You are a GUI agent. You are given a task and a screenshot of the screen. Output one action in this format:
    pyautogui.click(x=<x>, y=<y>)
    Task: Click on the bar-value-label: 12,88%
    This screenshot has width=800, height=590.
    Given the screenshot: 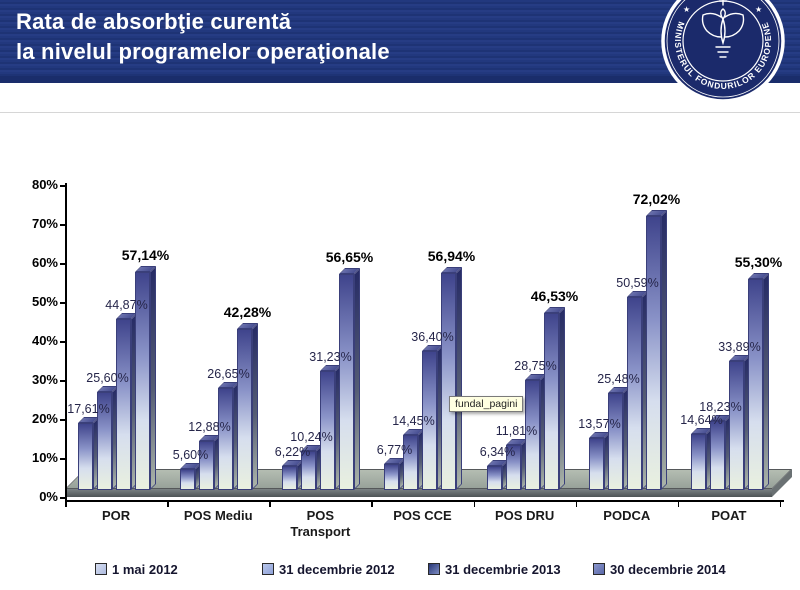 What is the action you would take?
    pyautogui.click(x=209, y=427)
    